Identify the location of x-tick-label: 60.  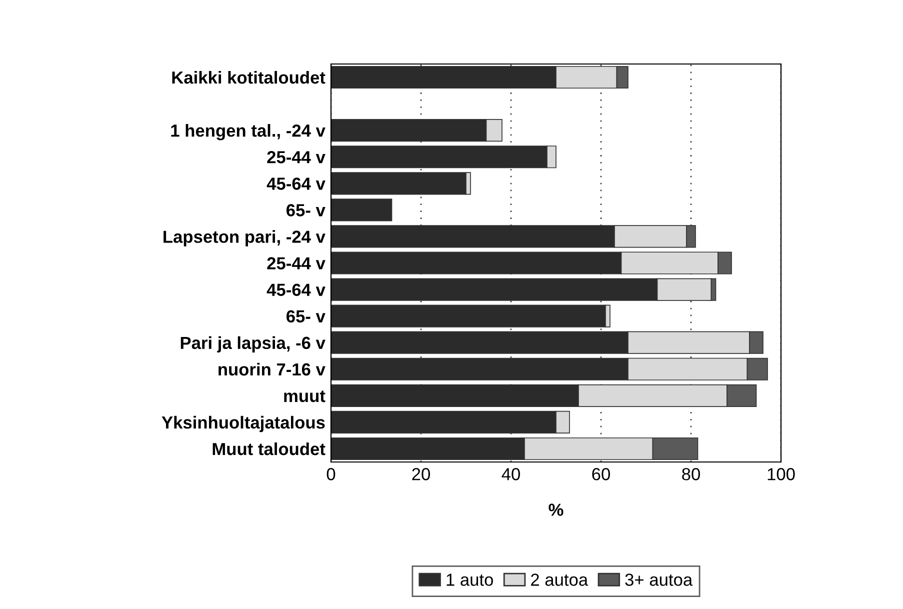
(601, 474).